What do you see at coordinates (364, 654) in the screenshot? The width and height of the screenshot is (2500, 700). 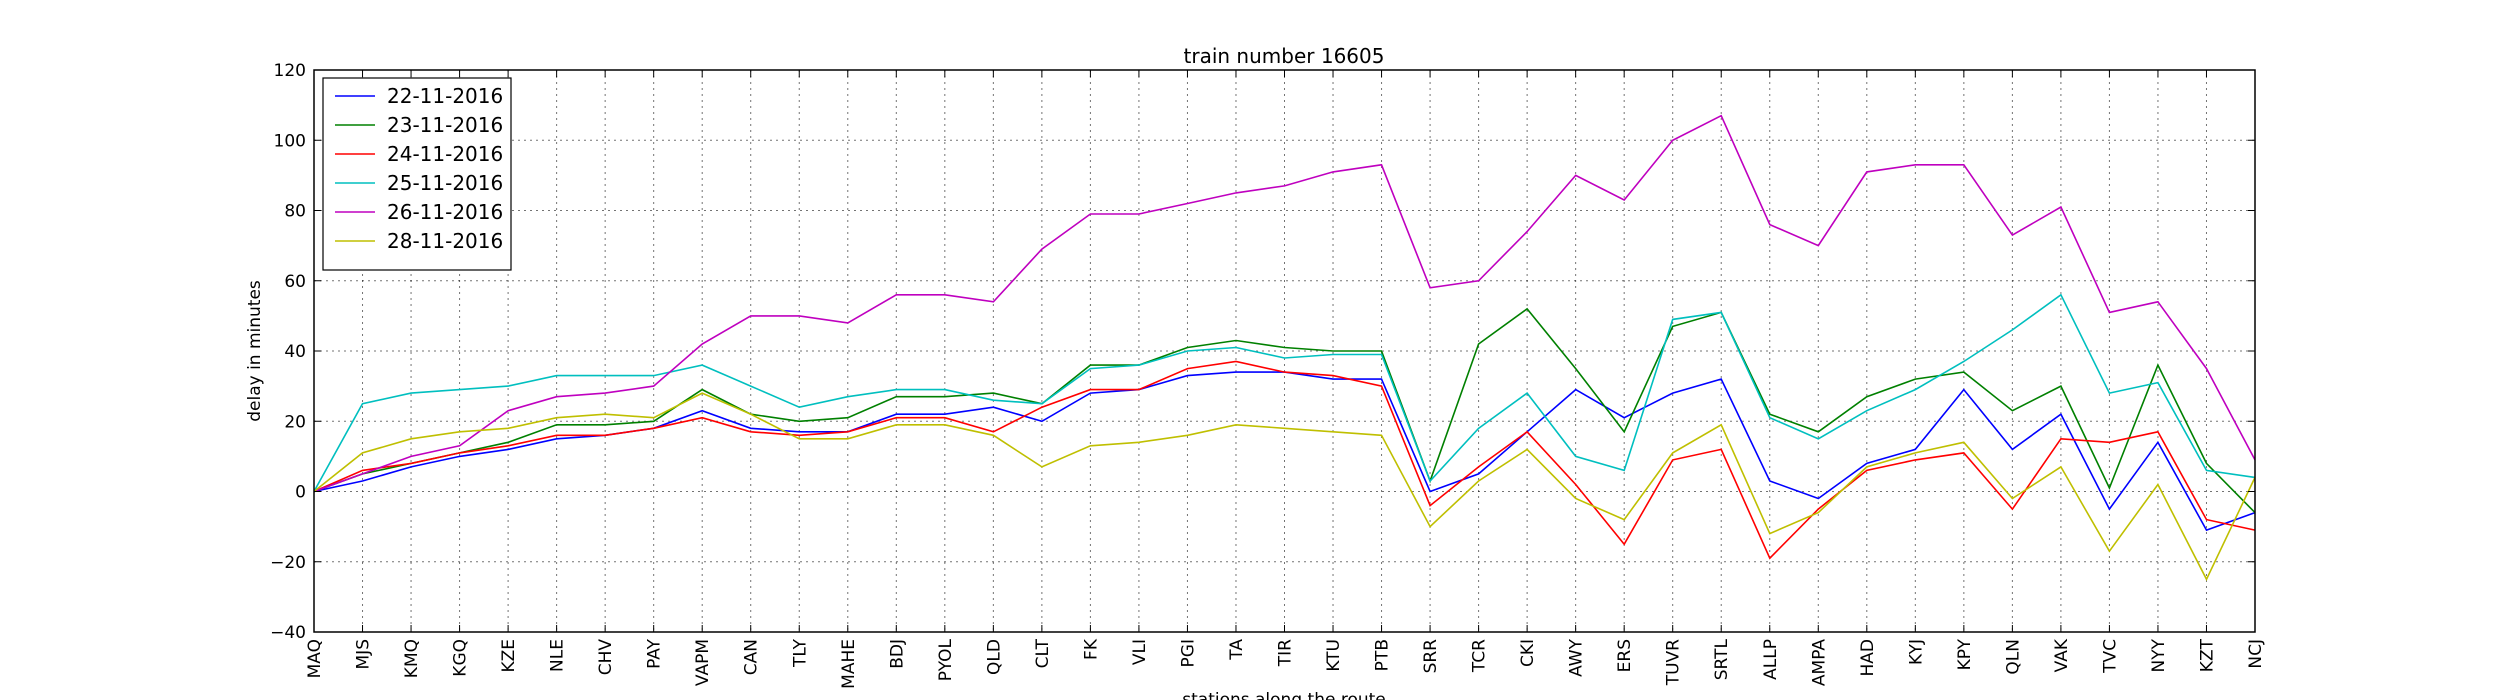 I see `x-tick-label: MJS` at bounding box center [364, 654].